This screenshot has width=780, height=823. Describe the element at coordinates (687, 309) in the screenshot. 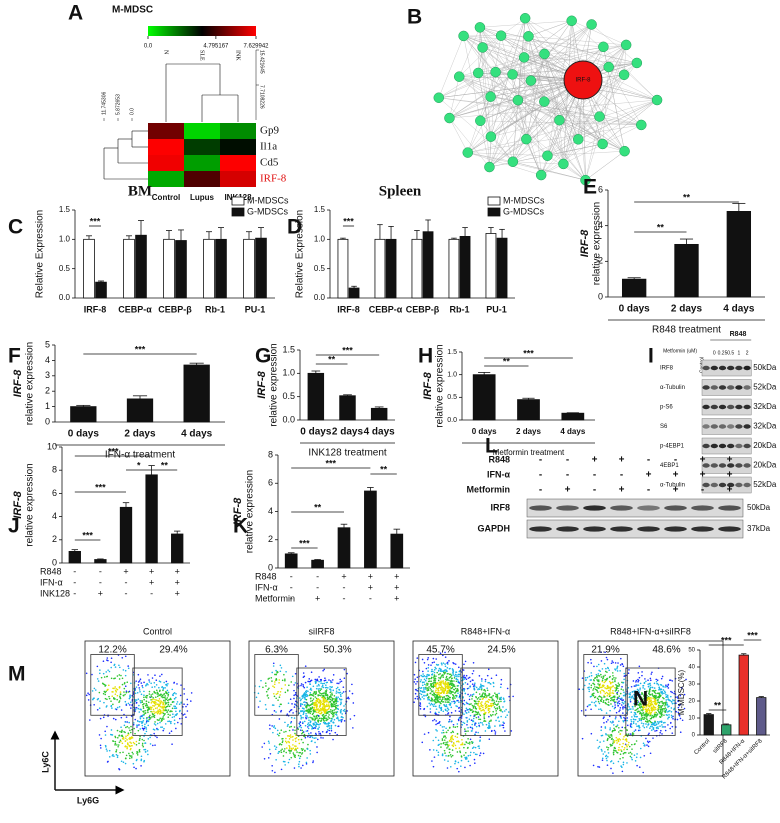

I see `x-tick-label: 2 days` at that location.